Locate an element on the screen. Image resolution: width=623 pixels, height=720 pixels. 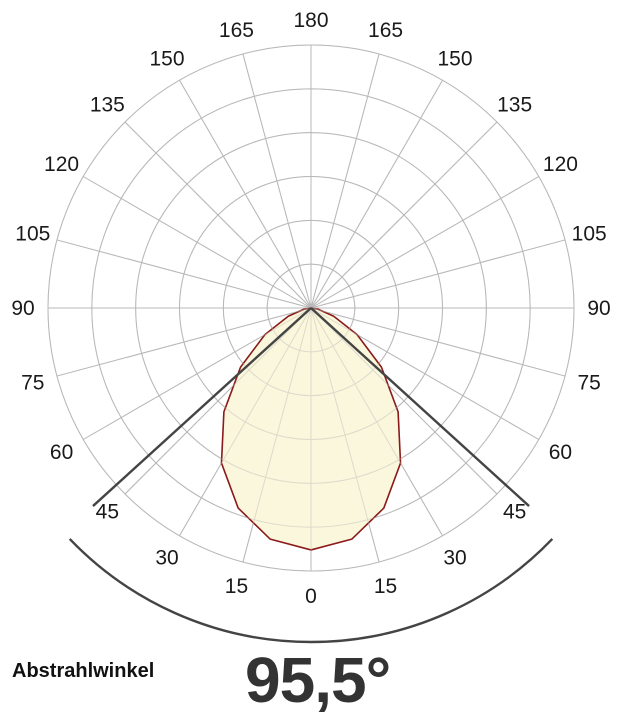
angle-label-0: 0 is located at coordinates (311, 596).